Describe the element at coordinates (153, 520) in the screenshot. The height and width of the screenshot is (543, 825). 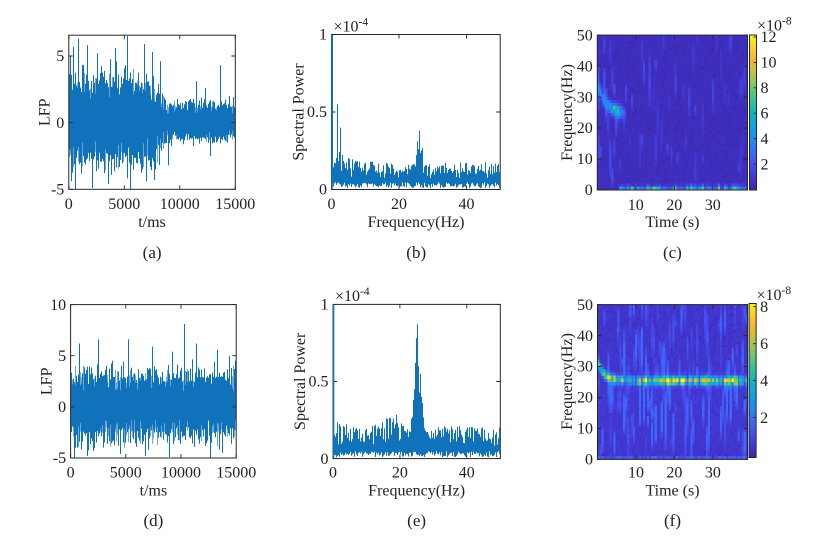
I see `svg-text: (d)` at that location.